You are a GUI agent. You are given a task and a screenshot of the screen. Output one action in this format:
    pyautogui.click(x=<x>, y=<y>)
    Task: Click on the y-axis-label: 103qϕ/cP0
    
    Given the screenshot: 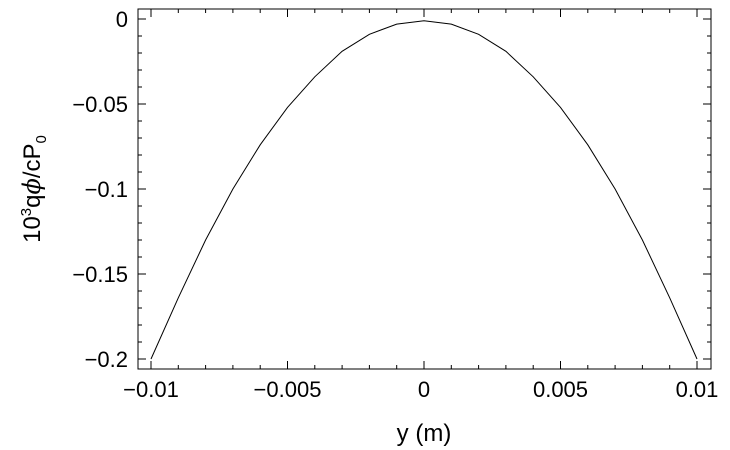 What is the action you would take?
    pyautogui.click(x=34, y=189)
    